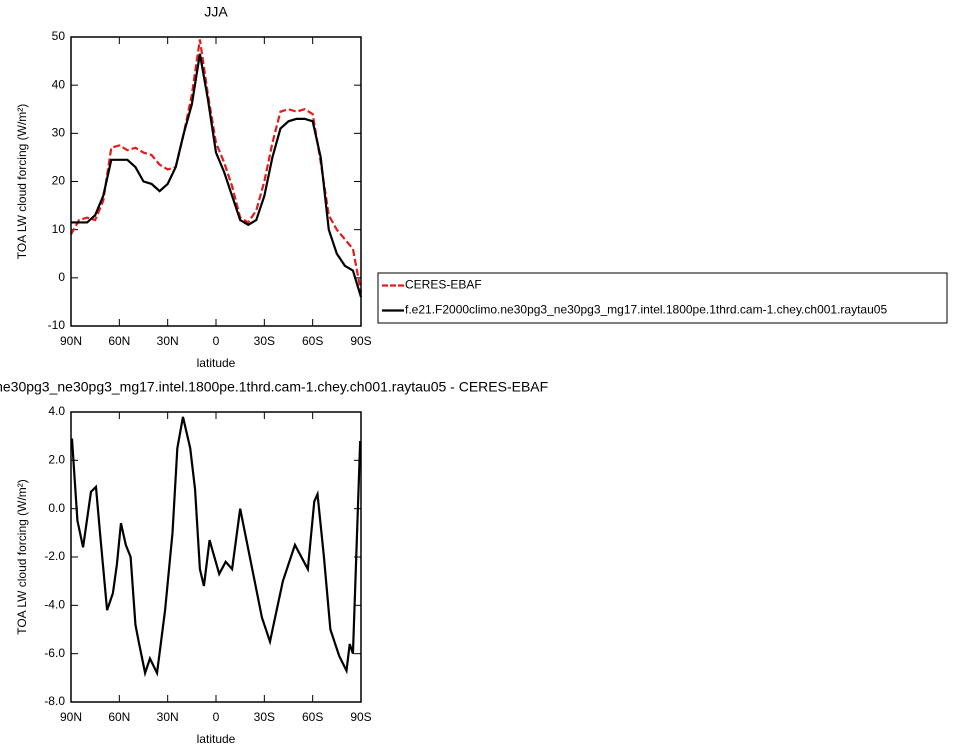  I want to click on y-tick-label: -8.0, so click(54, 701).